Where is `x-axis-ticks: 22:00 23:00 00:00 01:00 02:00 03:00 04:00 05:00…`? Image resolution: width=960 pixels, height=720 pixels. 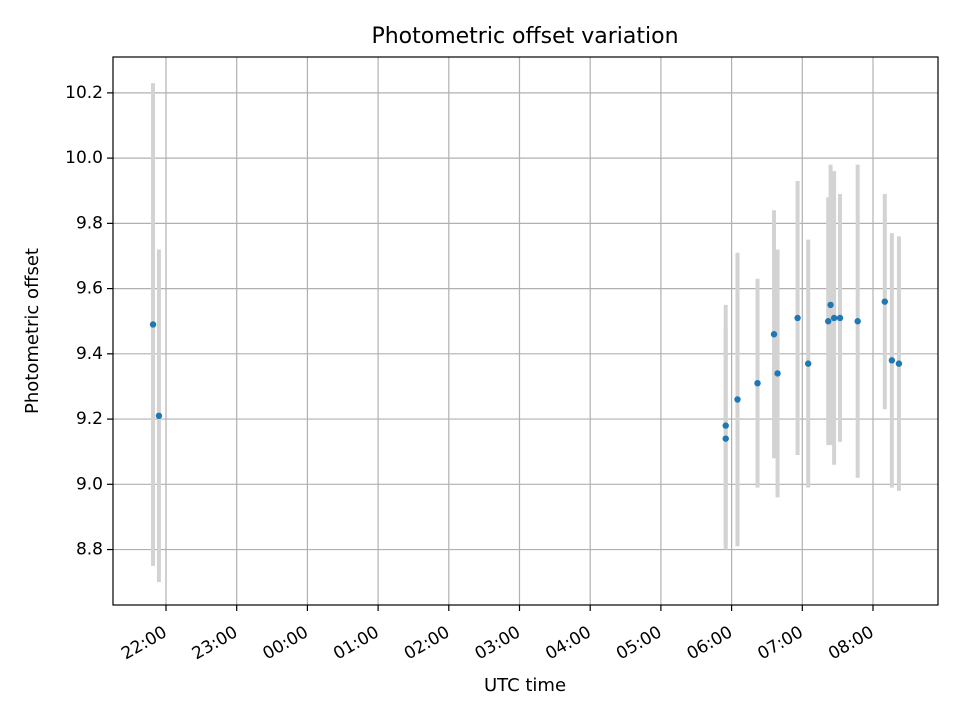 x-axis-ticks: 22:00 23:00 00:00 01:00 02:00 03:00 04:00 05:00… is located at coordinates (498, 634).